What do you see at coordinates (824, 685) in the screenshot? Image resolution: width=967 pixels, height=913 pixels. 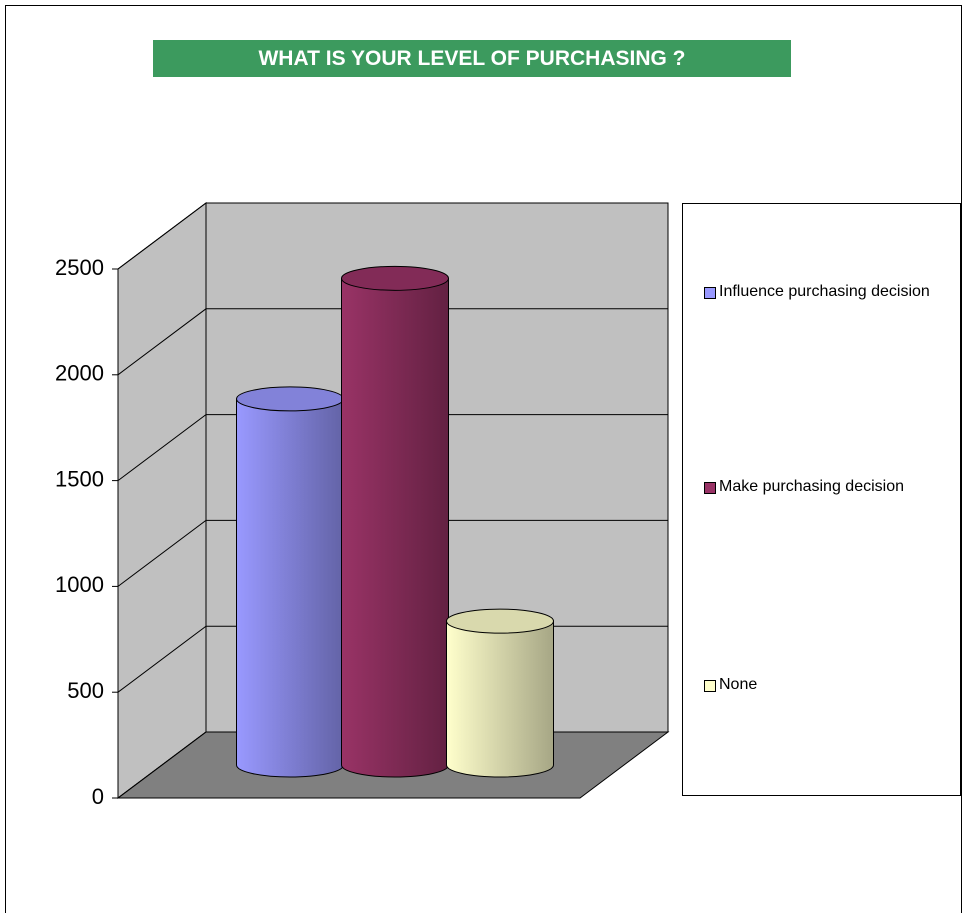 I see `legend-entry: None` at bounding box center [824, 685].